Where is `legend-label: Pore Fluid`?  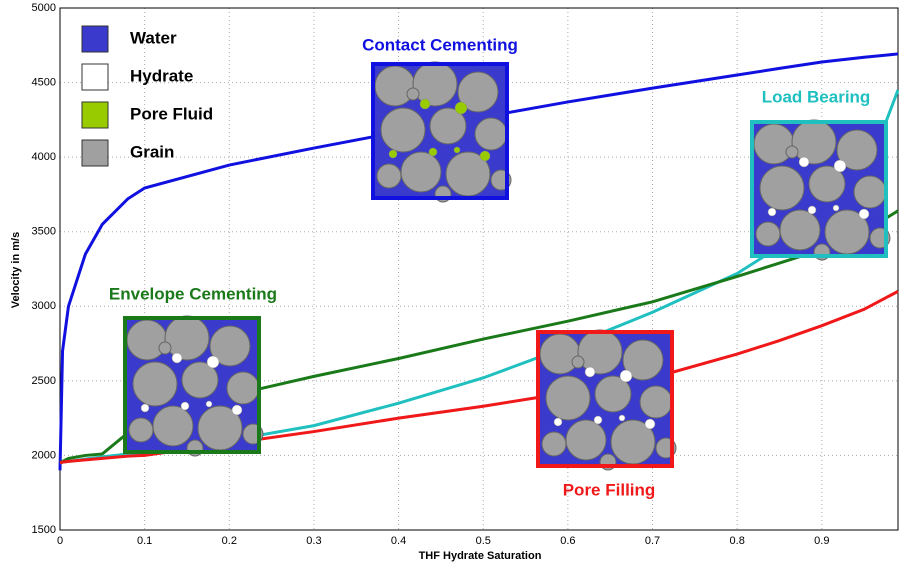 legend-label: Pore Fluid is located at coordinates (171, 113).